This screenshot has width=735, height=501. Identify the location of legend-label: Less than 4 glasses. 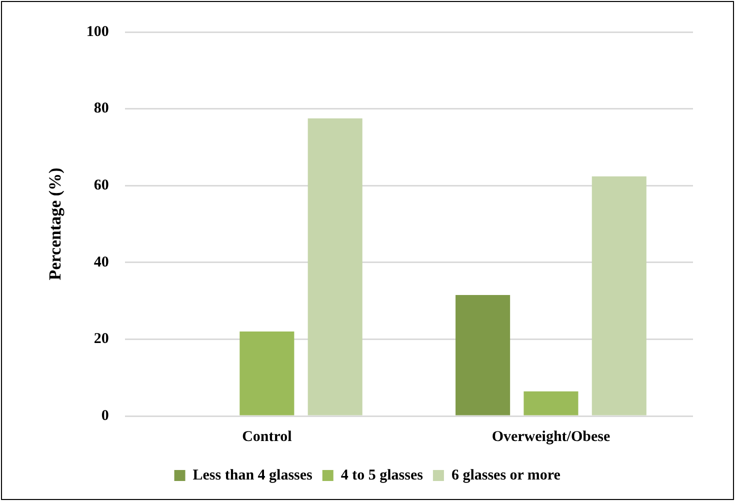
(252, 475).